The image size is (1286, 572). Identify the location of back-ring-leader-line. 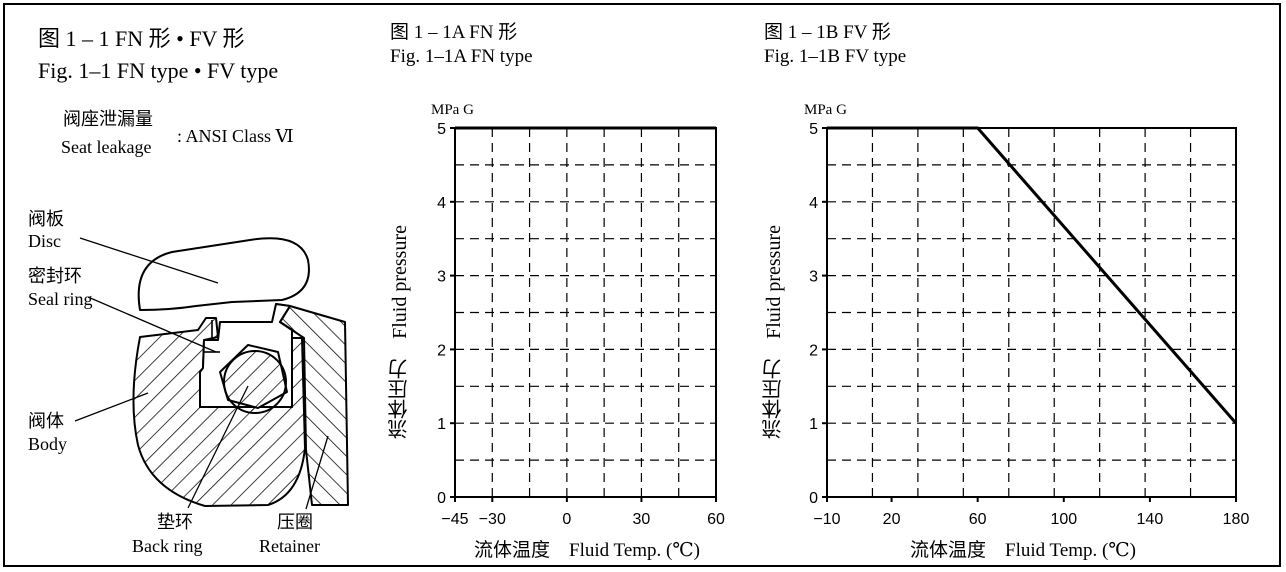
(218, 447).